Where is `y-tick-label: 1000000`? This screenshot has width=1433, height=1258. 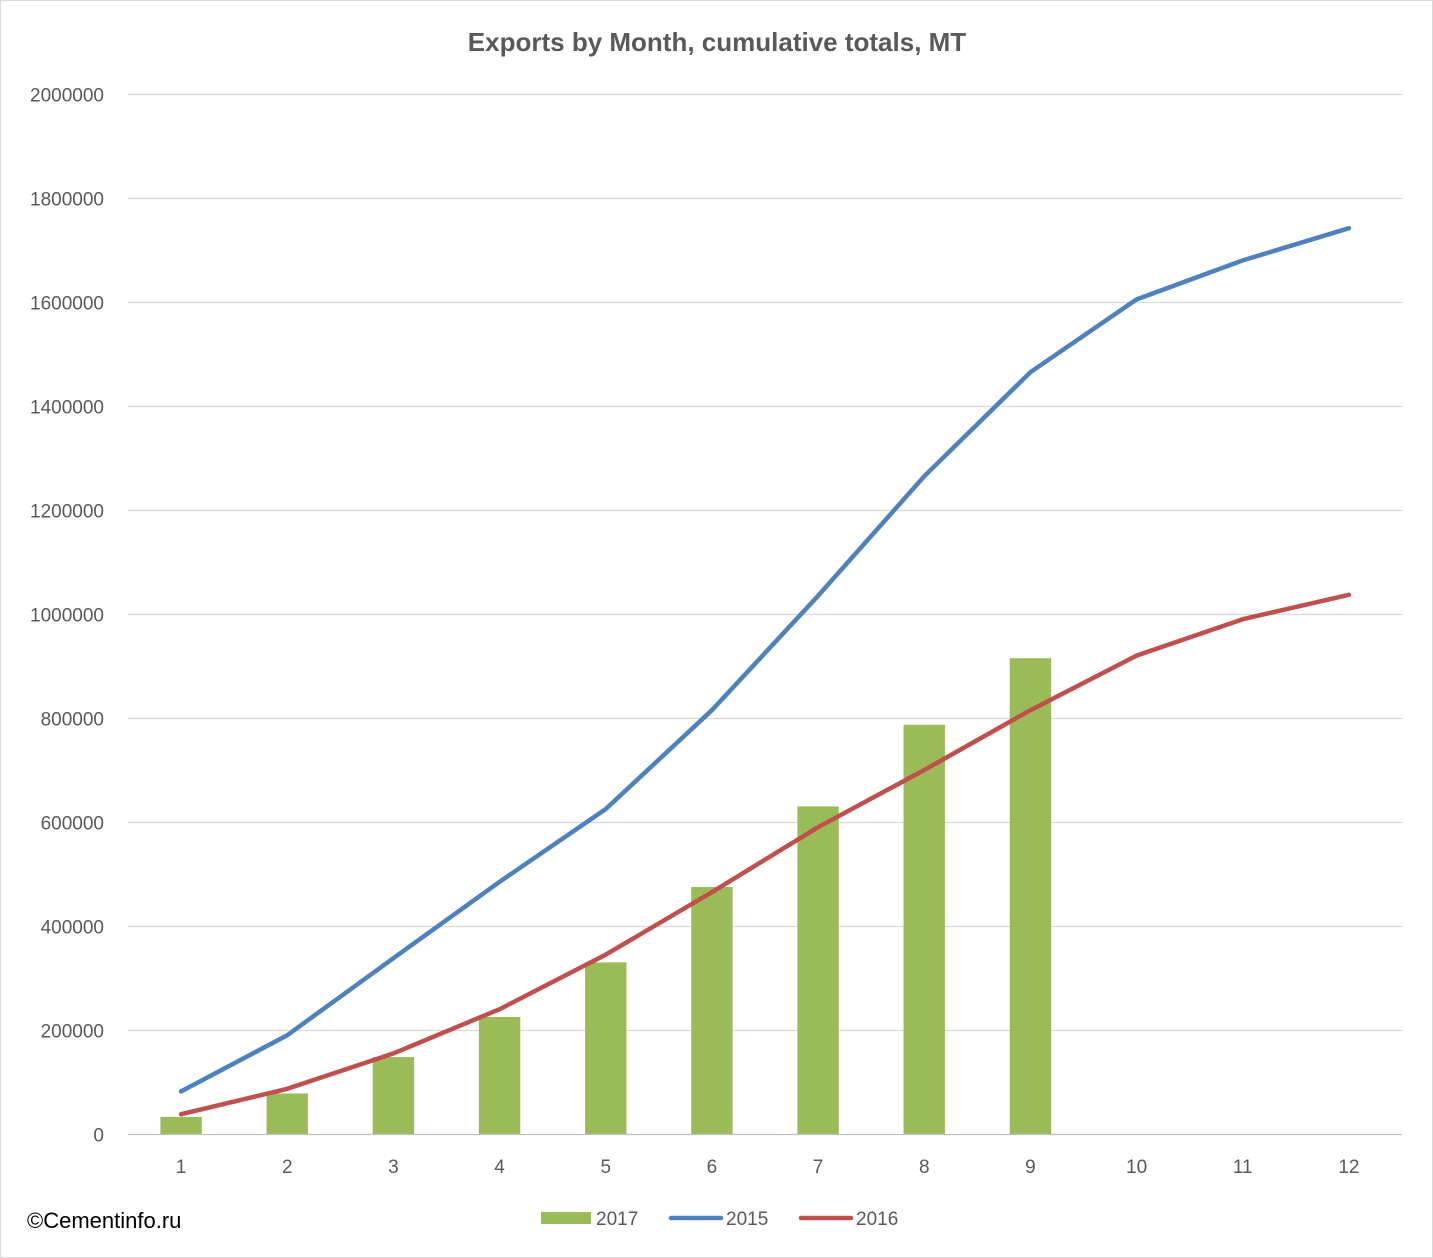 y-tick-label: 1000000 is located at coordinates (67, 616).